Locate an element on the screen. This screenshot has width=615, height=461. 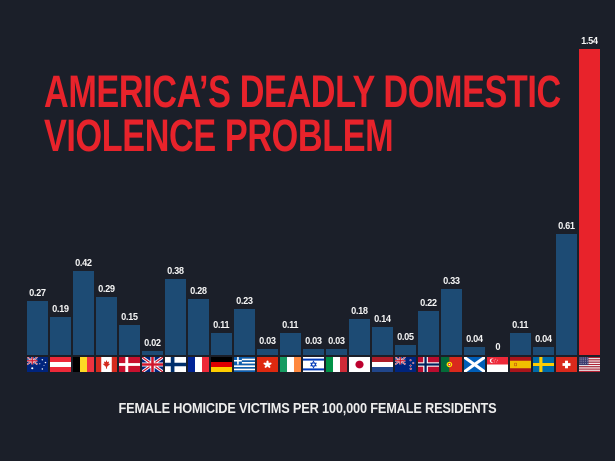
bar-column-spain: 0.11 is located at coordinates (520, 345).